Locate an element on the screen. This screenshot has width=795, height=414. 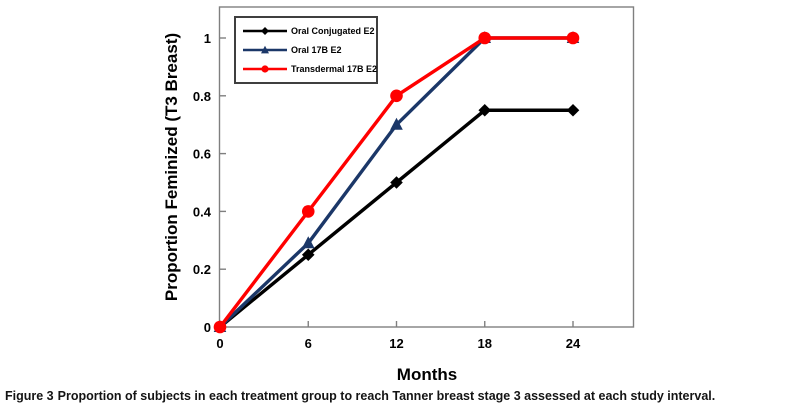
legend-swatch-oral-conjugated-e2-icon is located at coordinates (265, 31).